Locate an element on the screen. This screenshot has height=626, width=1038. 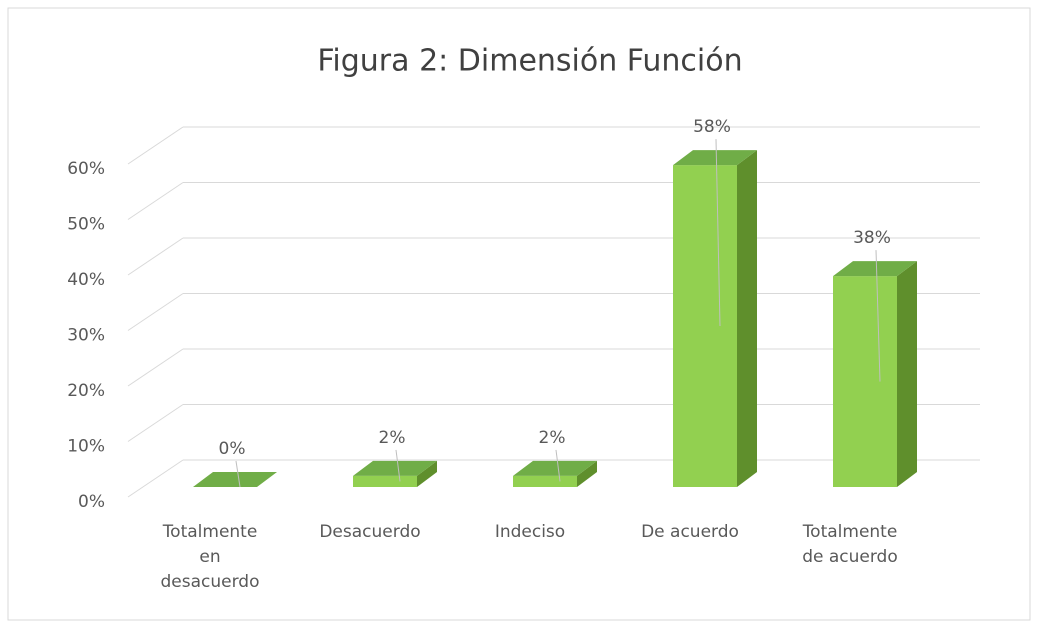
y-tick-label: 40% is located at coordinates (86, 280).